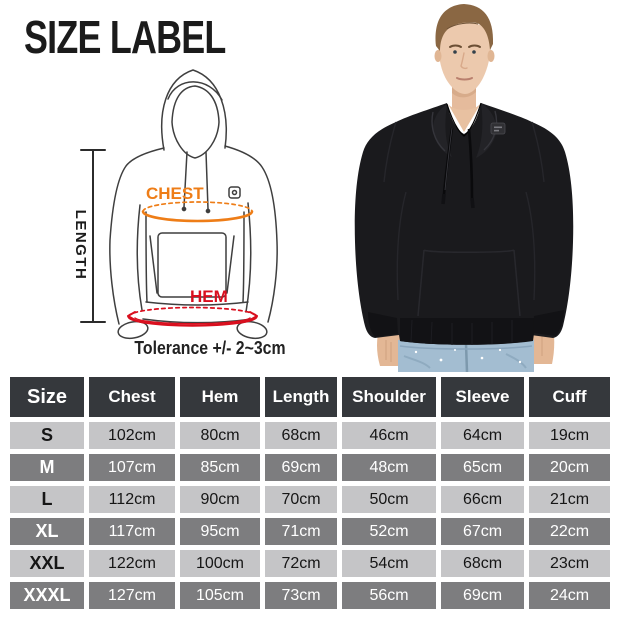 This screenshot has height=620, width=620. I want to click on header-row: Size Chest Hem Length Shoulder Sleeve Cuff, so click(310, 397).